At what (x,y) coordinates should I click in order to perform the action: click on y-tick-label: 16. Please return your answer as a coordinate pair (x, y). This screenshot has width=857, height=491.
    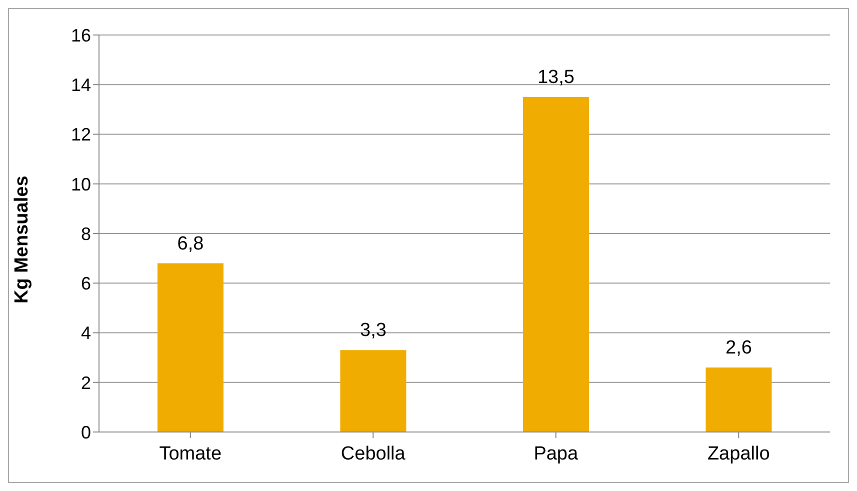
    Looking at the image, I should click on (80, 35).